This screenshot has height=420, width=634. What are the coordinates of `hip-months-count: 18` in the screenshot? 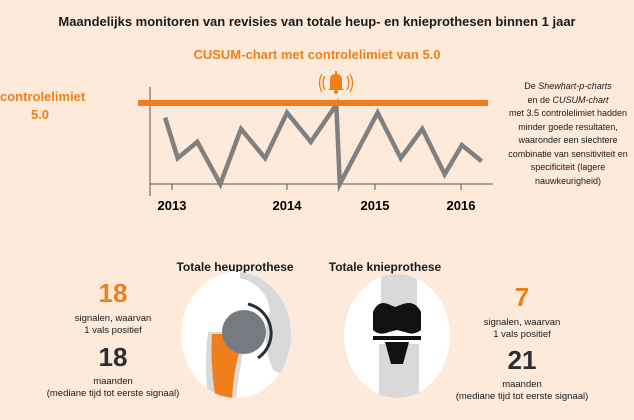 It's located at (113, 357).